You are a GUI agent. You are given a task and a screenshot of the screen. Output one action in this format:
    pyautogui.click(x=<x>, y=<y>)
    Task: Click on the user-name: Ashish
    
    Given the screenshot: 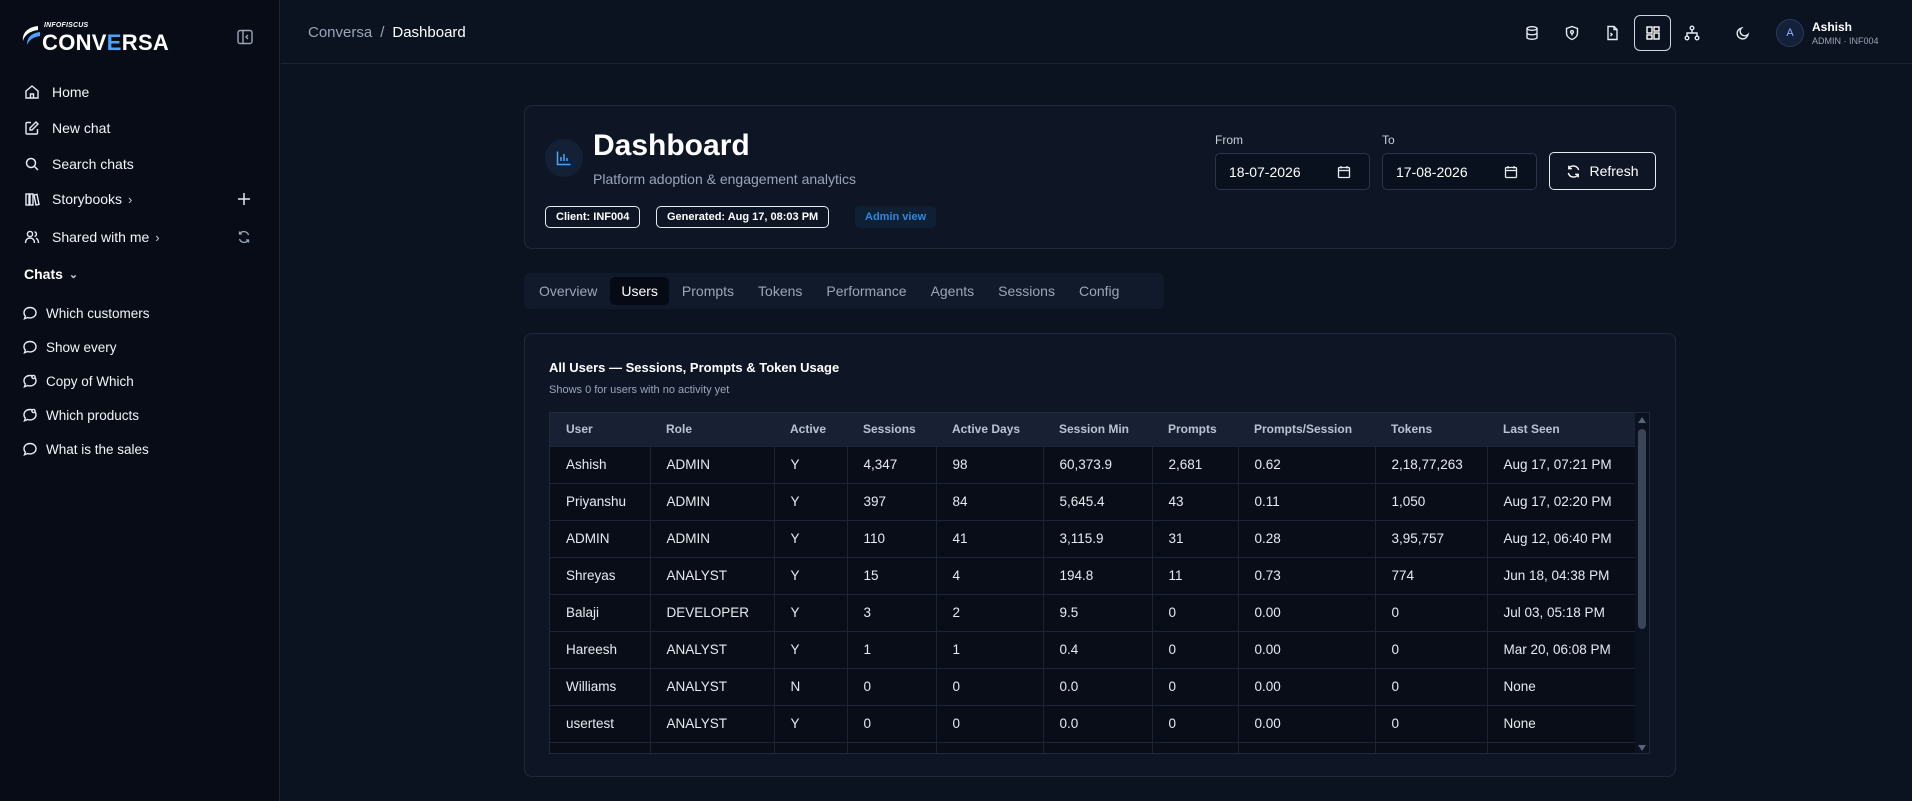 What is the action you would take?
    pyautogui.click(x=1832, y=27)
    